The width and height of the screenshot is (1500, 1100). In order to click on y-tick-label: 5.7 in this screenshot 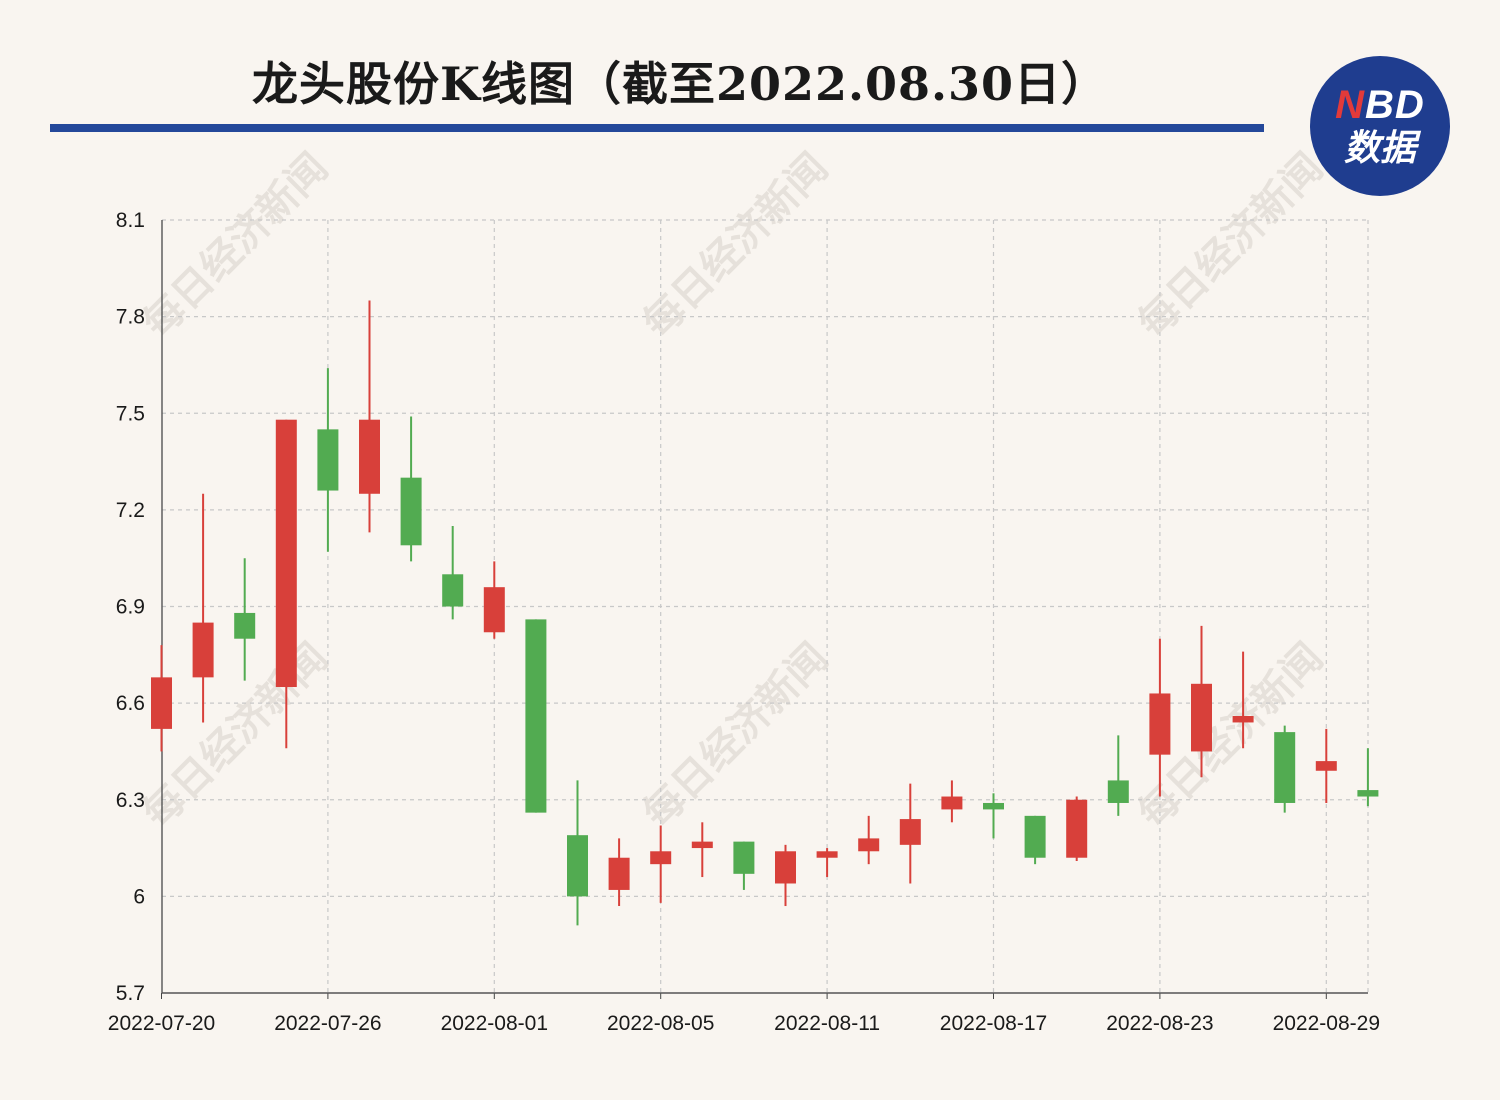, I will do `click(130, 993)`.